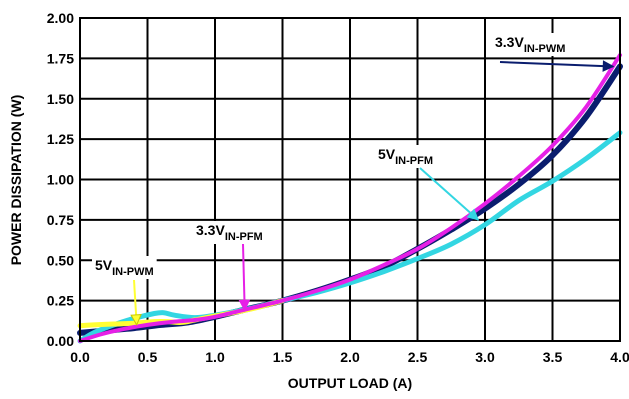 The width and height of the screenshot is (629, 399). What do you see at coordinates (60, 139) in the screenshot?
I see `y-tick-label: 1.25` at bounding box center [60, 139].